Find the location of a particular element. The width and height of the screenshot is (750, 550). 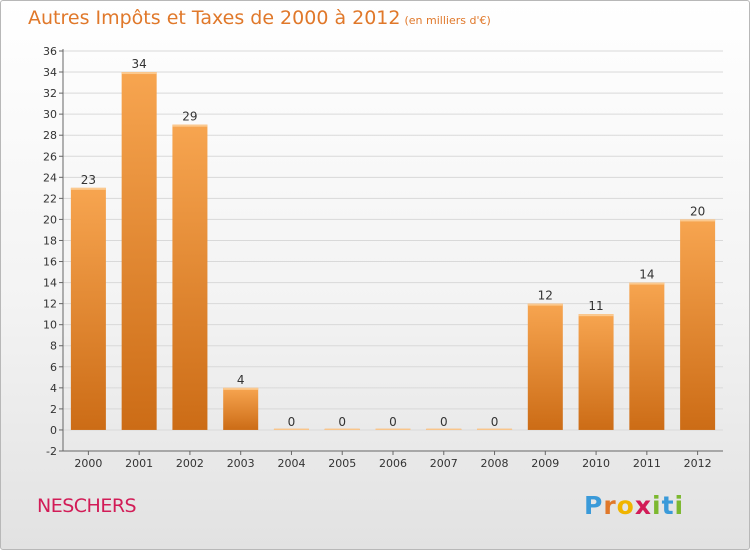

proxiti-logo: Proxiti is located at coordinates (634, 505).